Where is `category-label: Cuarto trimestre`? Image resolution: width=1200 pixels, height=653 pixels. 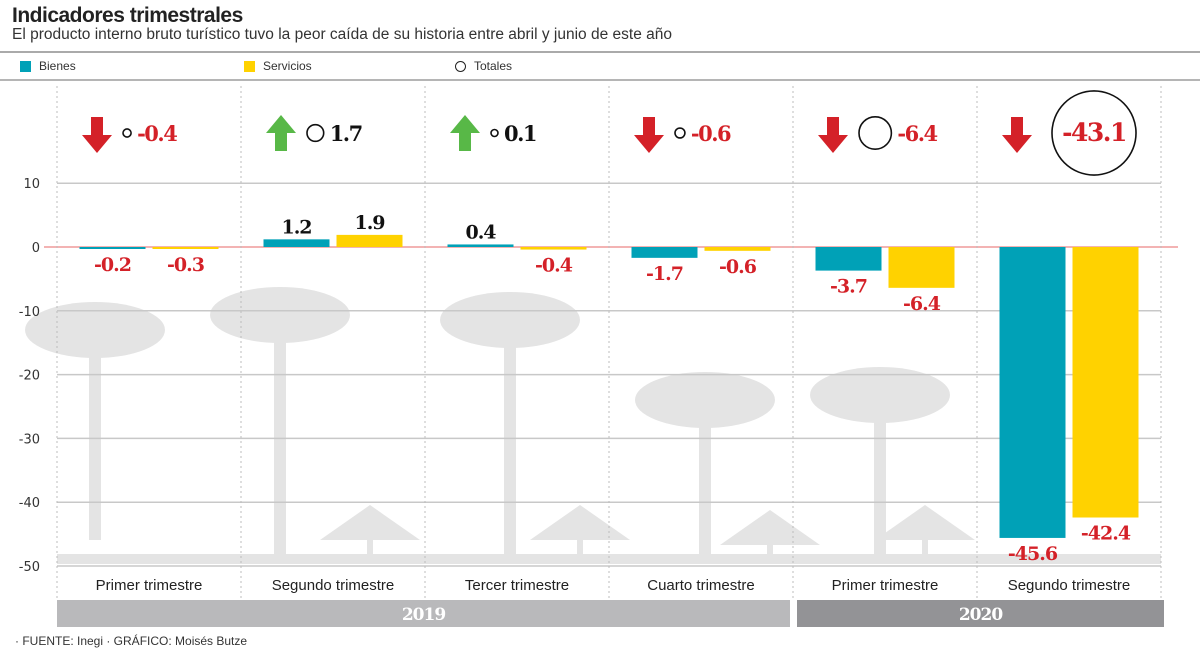
category-label: Cuarto trimestre is located at coordinates (701, 585).